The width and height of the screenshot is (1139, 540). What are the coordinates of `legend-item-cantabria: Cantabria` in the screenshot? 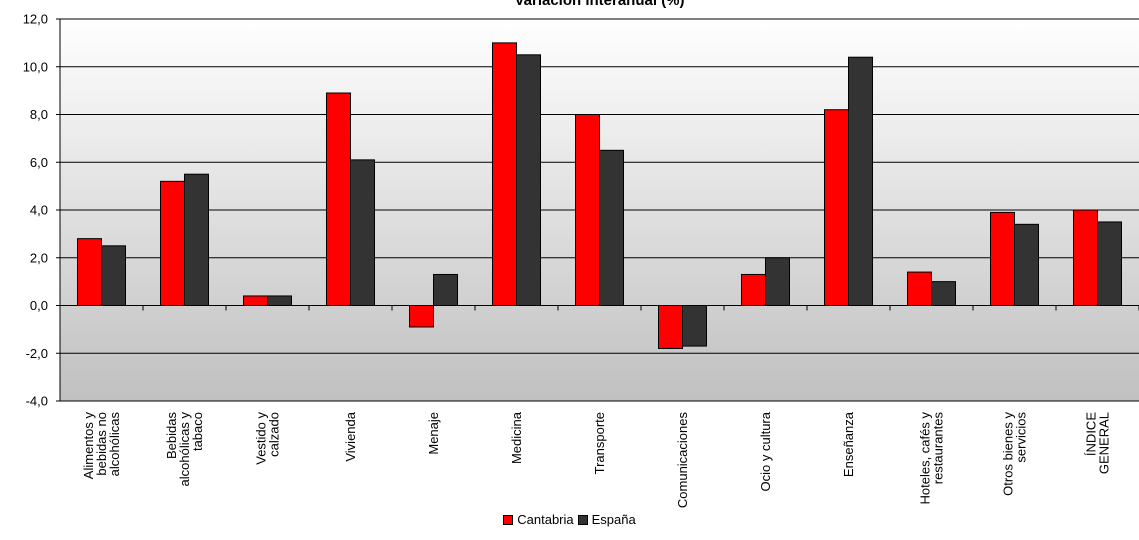 It's located at (538, 519).